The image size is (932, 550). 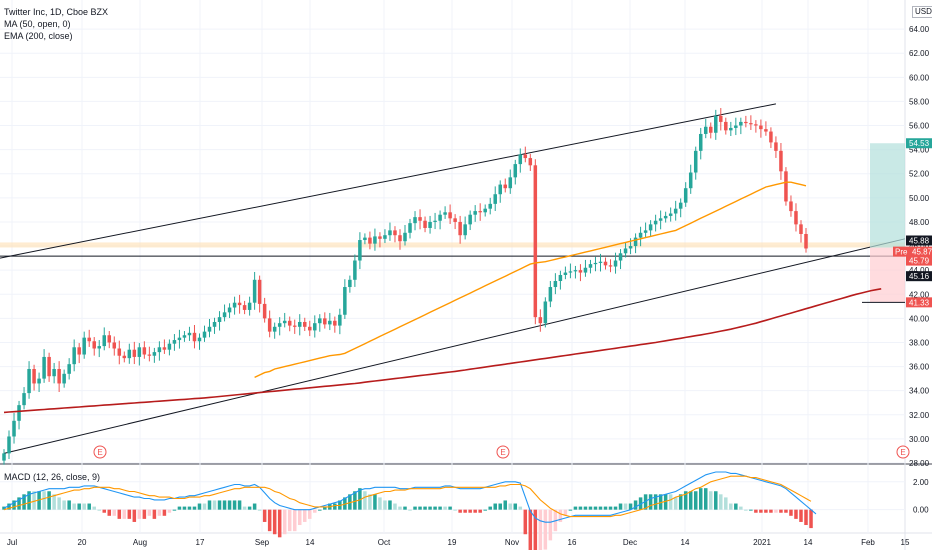 I want to click on x-tick-label: Jul, so click(x=12, y=542).